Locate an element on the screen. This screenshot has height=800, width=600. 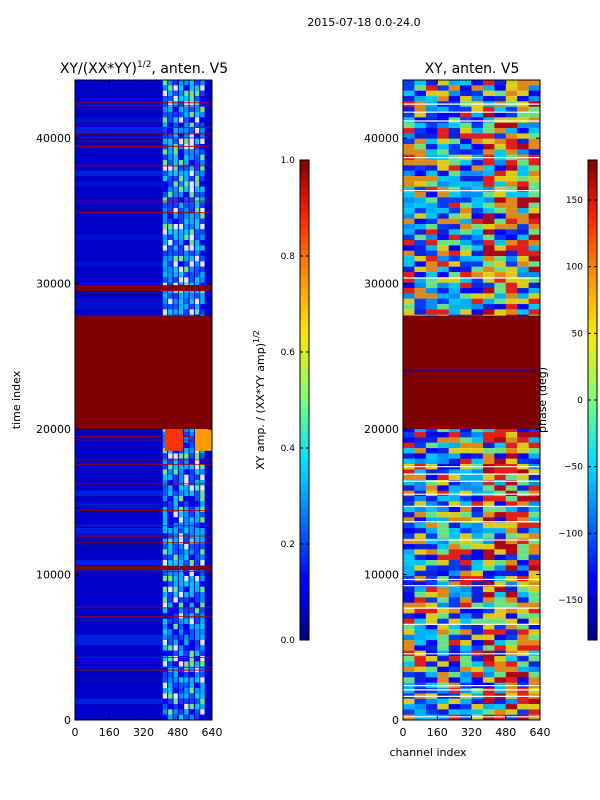
colorbar-tick-label: 0.2 is located at coordinates (288, 545).